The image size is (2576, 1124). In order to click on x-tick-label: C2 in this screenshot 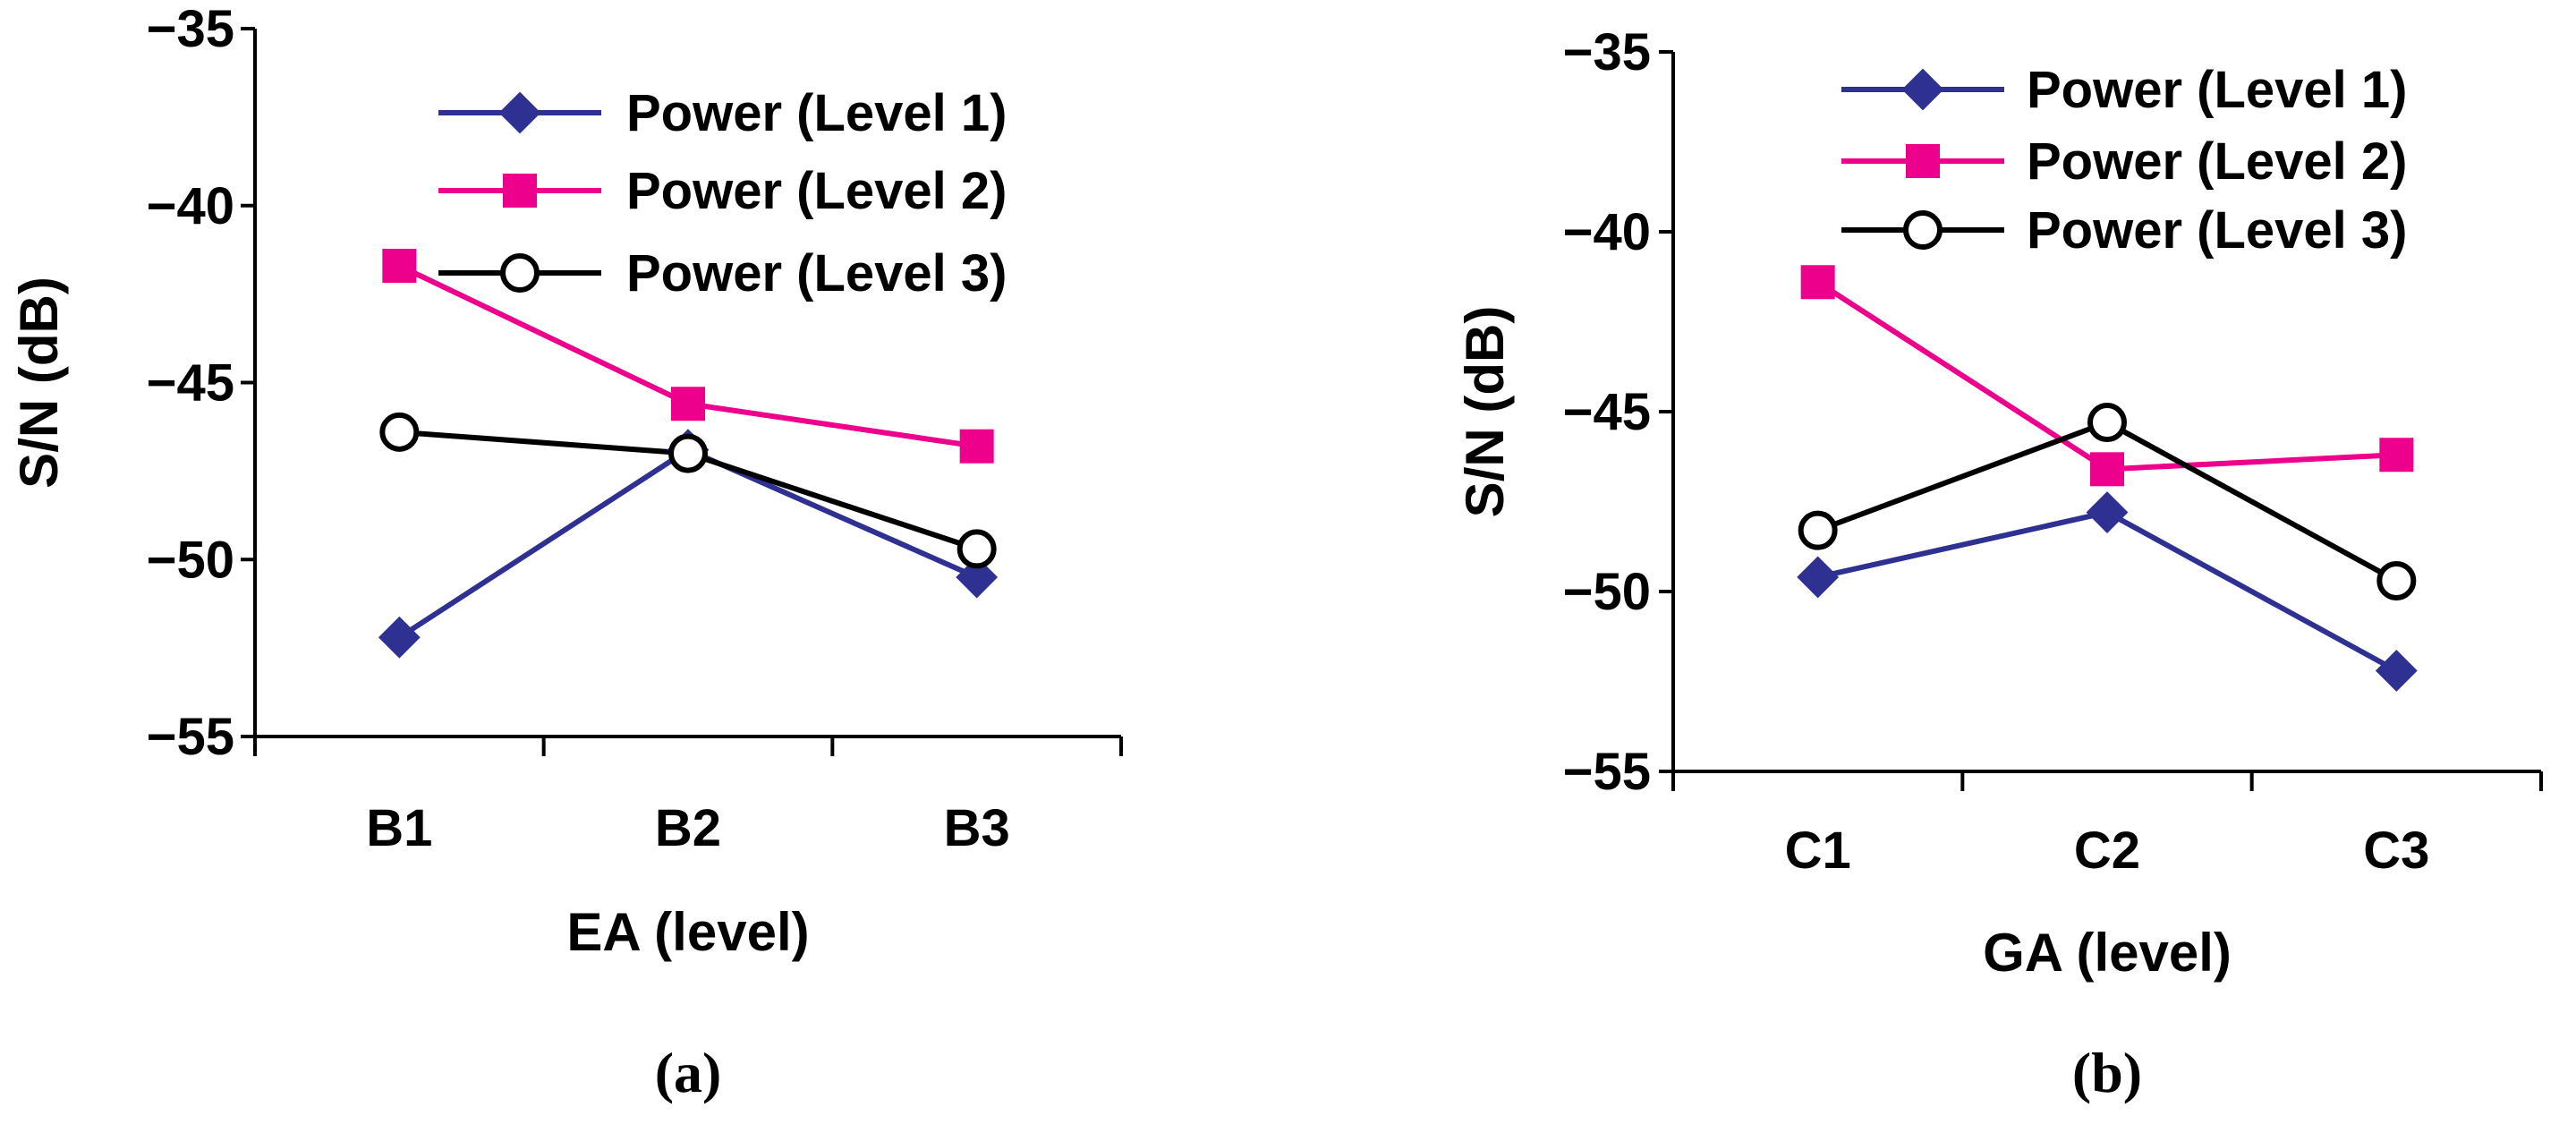, I will do `click(2107, 851)`.